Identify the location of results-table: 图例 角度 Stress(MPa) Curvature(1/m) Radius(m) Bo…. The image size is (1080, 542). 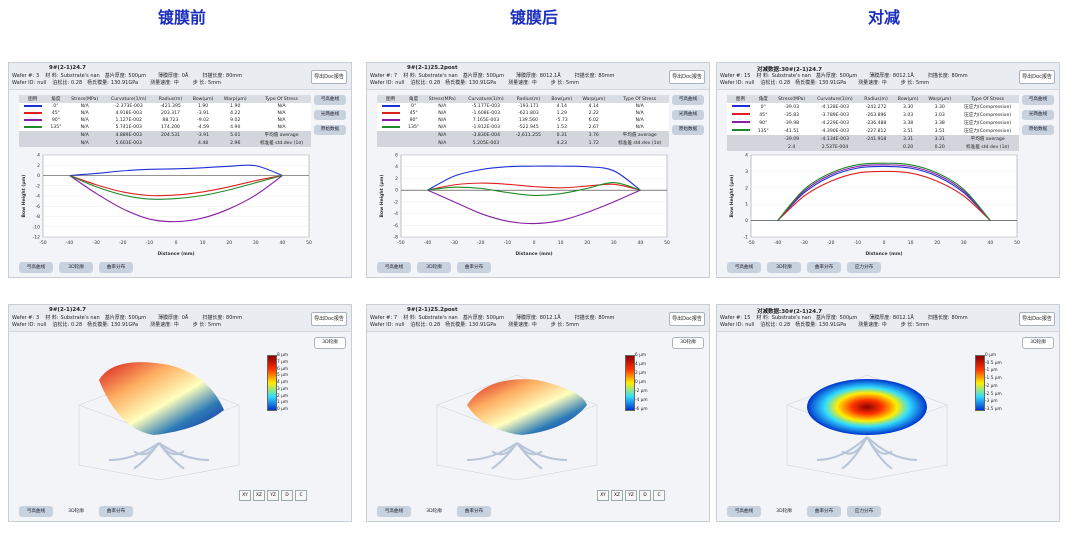
(165, 121).